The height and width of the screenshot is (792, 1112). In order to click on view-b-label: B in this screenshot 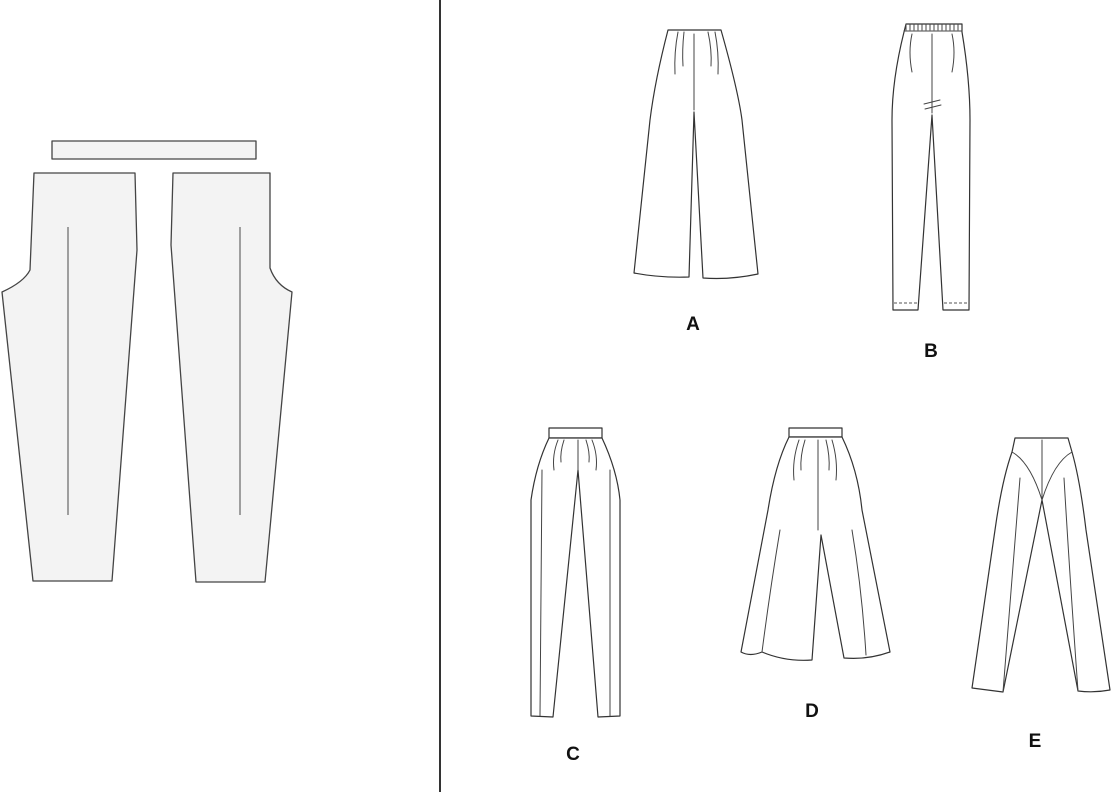, I will do `click(931, 351)`.